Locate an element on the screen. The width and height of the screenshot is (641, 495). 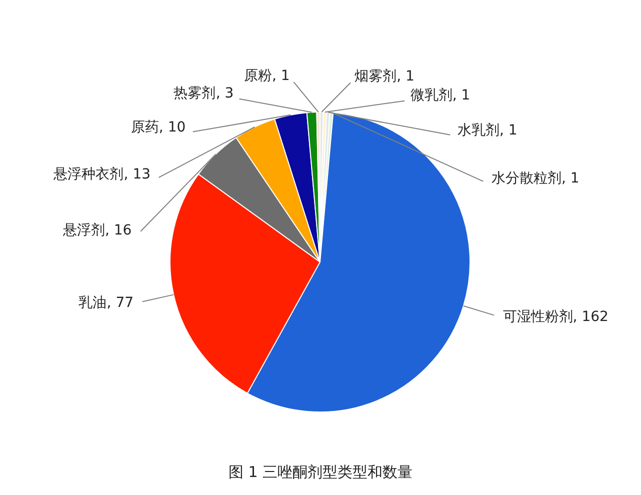
data-label: , 77 is located at coordinates (120, 302).